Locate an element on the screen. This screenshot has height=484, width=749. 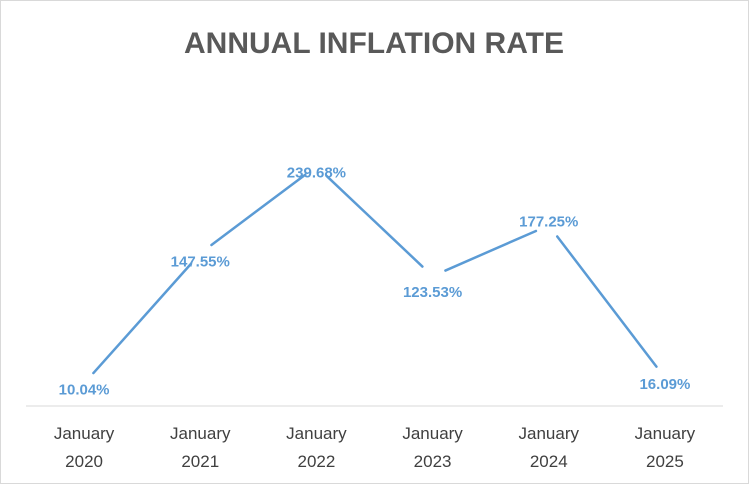
data-label: 177.25% is located at coordinates (548, 221).